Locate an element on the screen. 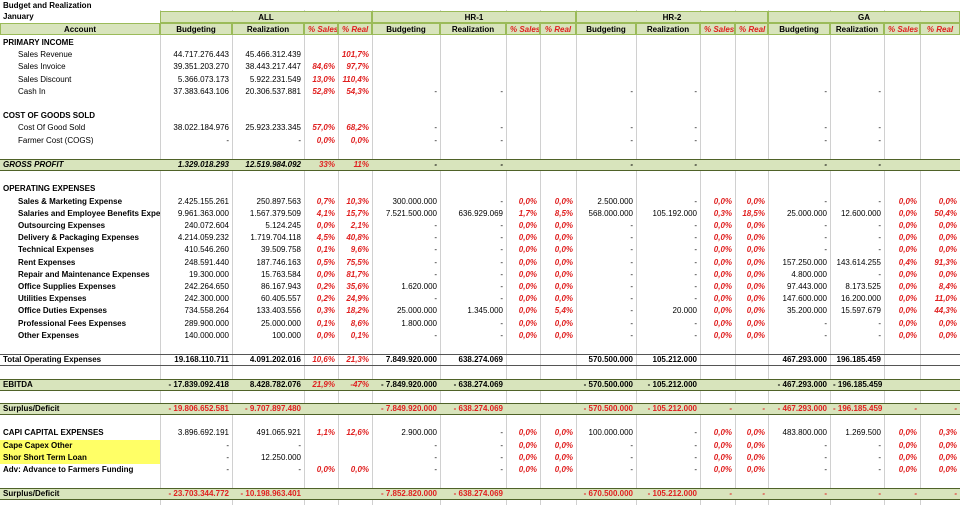 The image size is (960, 505). value-cell: - 196.185.459 is located at coordinates (858, 408).